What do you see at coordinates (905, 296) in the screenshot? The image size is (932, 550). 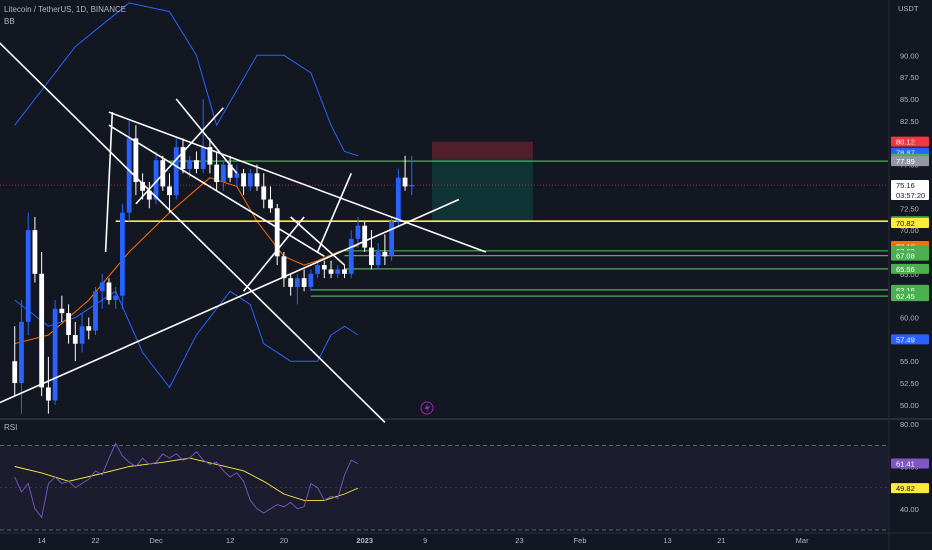 I see `price-badge: 62.45` at bounding box center [905, 296].